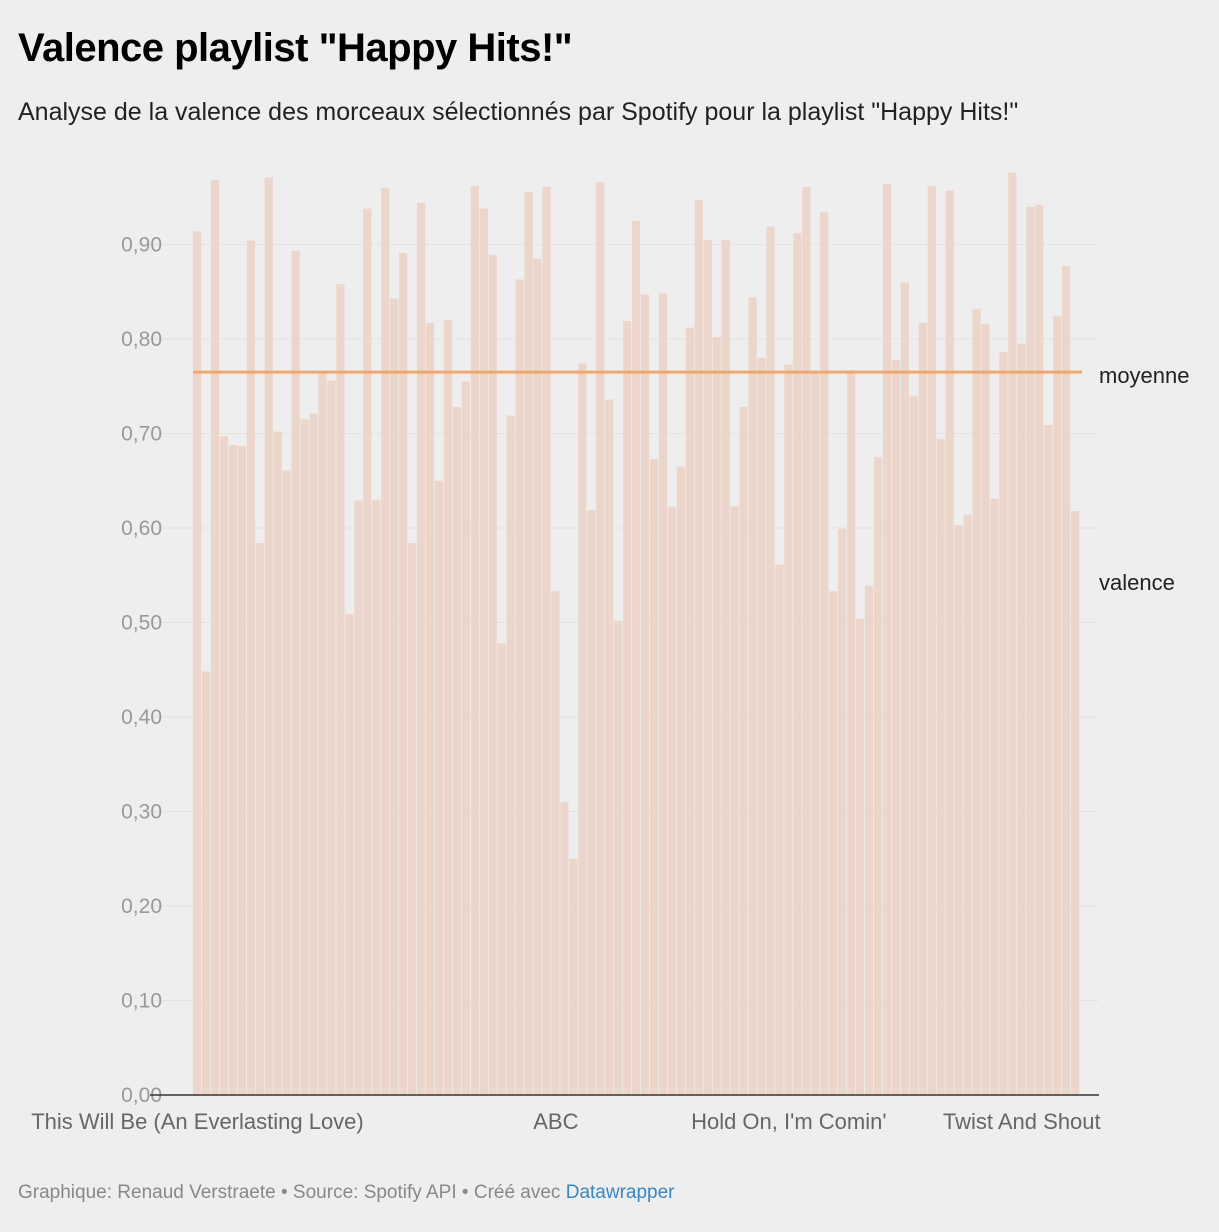 Image resolution: width=1219 pixels, height=1232 pixels. Describe the element at coordinates (620, 1192) in the screenshot. I see `datawrapper-link: Datawrapper` at that location.